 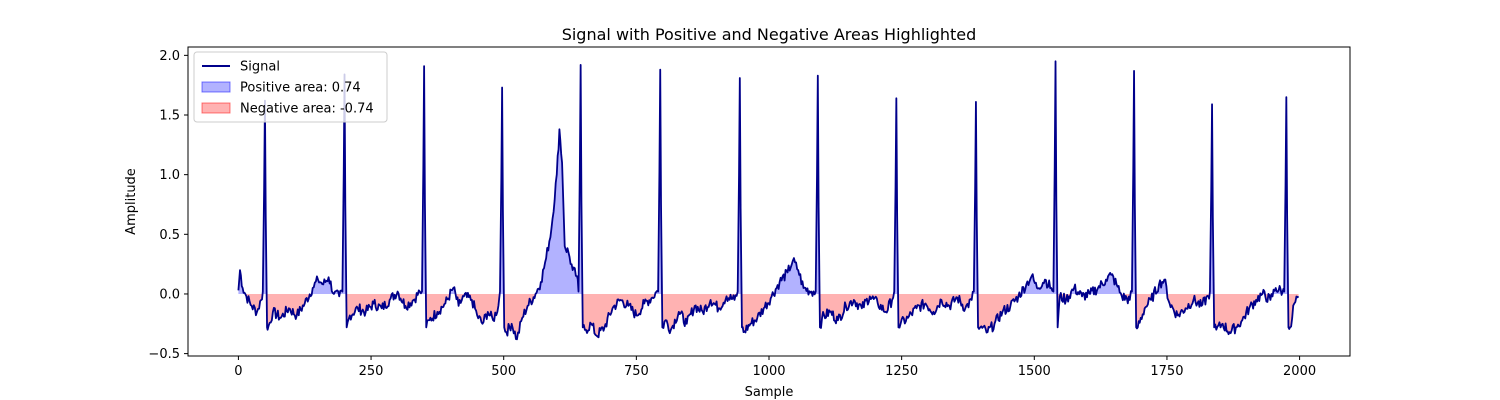 What do you see at coordinates (307, 109) in the screenshot?
I see `legend-entry-label: Negative area: -0.74` at bounding box center [307, 109].